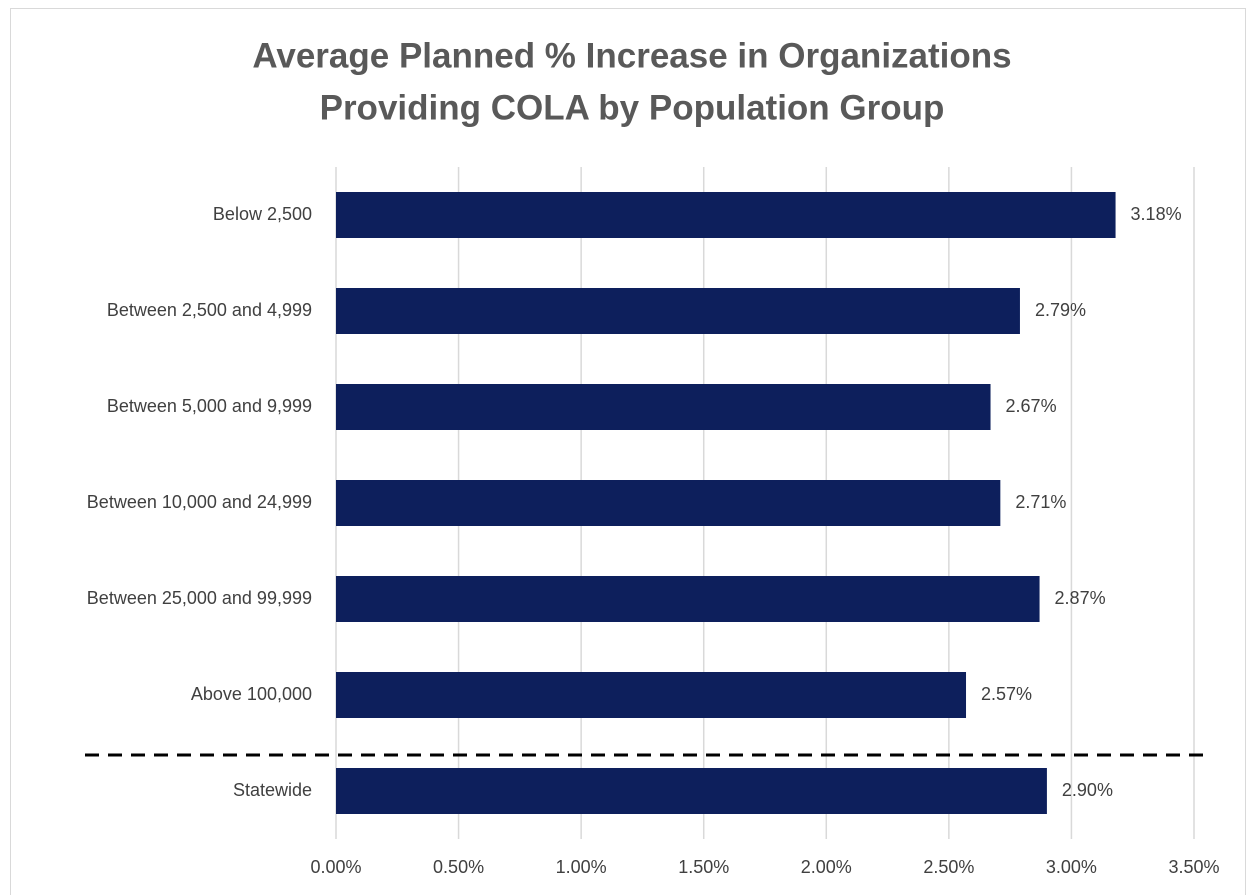 The height and width of the screenshot is (895, 1246). What do you see at coordinates (632, 107) in the screenshot?
I see `chart-title: Providing COLA by Population Group` at bounding box center [632, 107].